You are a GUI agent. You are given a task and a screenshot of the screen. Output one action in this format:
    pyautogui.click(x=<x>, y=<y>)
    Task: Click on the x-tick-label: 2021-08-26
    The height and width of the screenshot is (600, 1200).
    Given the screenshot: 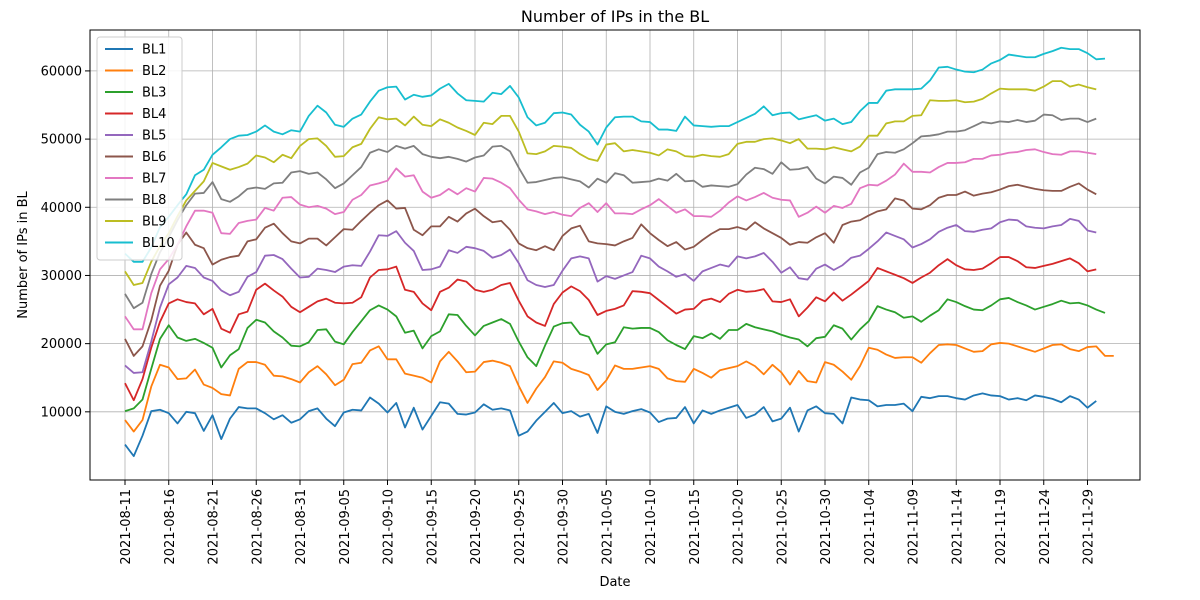 What is the action you would take?
    pyautogui.click(x=257, y=527)
    